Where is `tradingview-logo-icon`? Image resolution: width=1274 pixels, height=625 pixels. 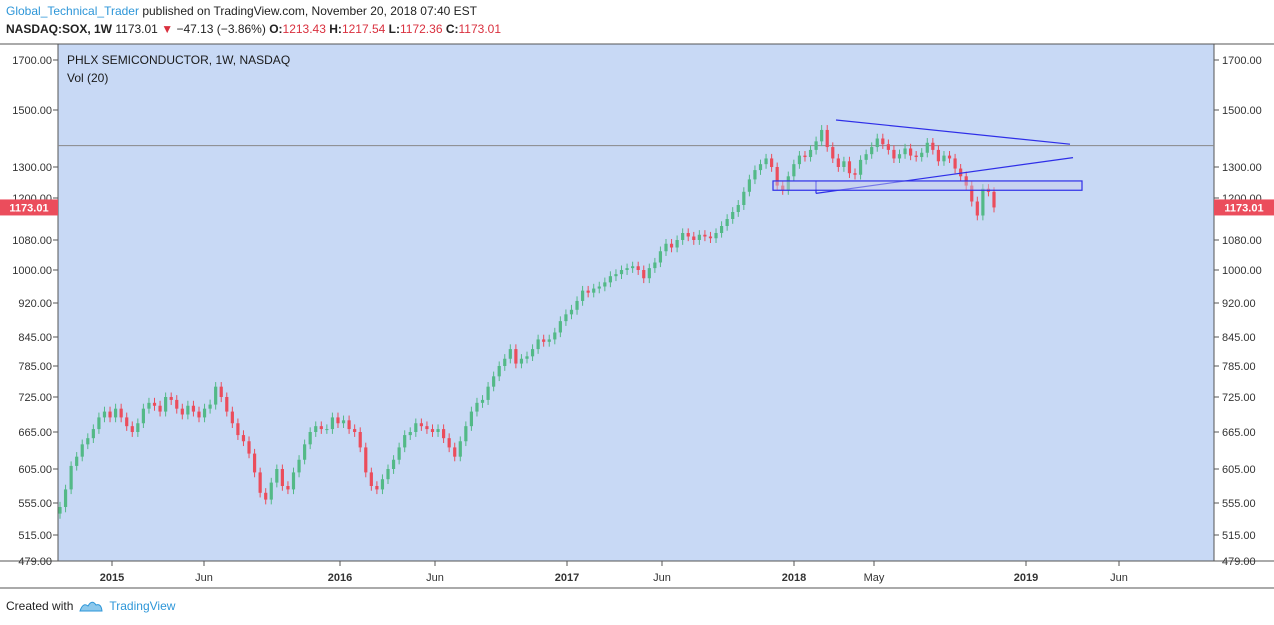 tradingview-logo-icon is located at coordinates (91, 606).